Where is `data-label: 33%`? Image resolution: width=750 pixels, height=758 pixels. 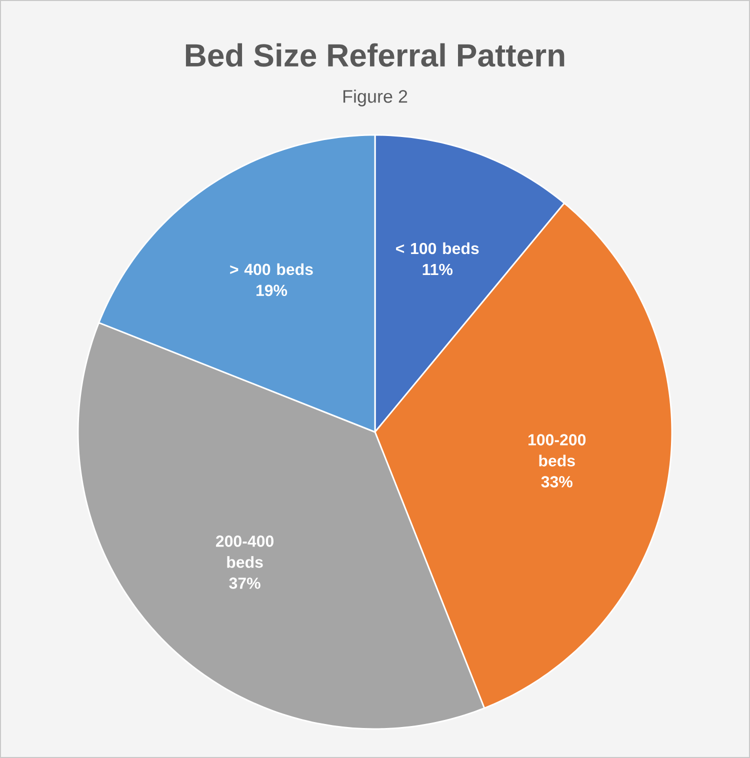 data-label: 33% is located at coordinates (556, 482).